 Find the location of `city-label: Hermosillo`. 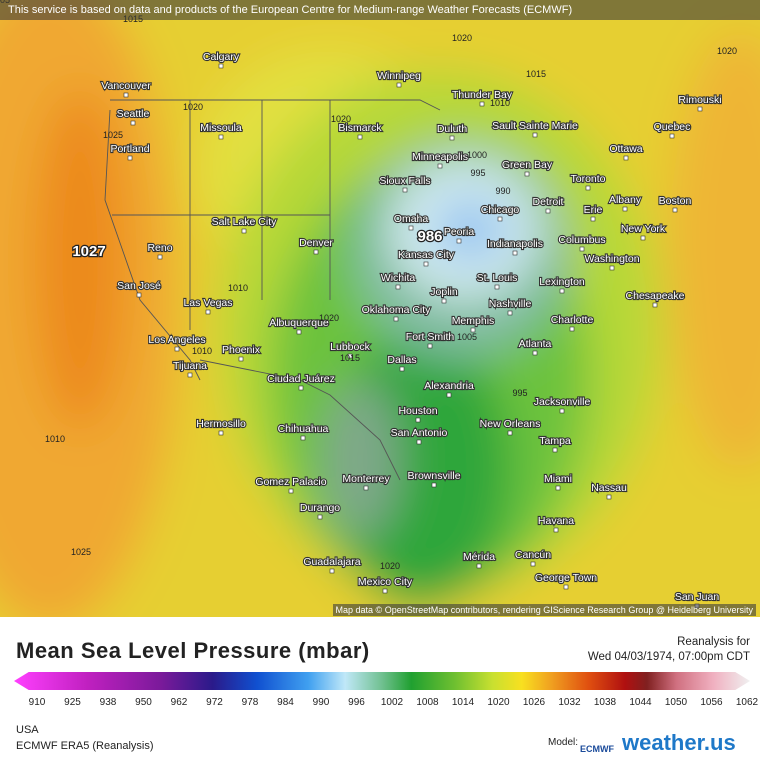

city-label: Hermosillo is located at coordinates (221, 424).